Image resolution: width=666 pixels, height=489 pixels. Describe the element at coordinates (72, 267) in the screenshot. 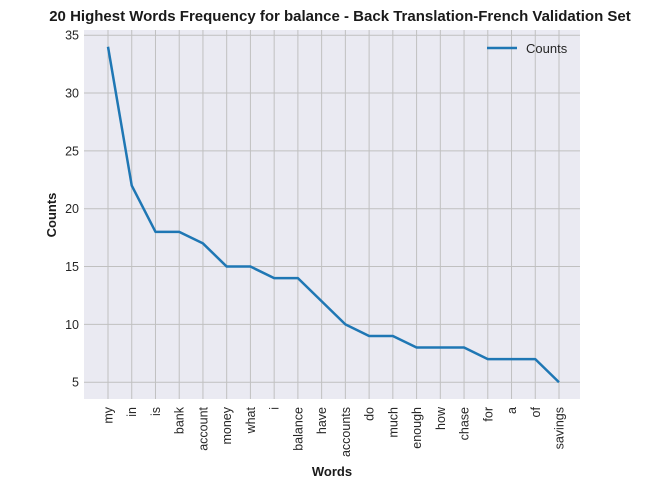

I see `y-tick-label: 15` at that location.